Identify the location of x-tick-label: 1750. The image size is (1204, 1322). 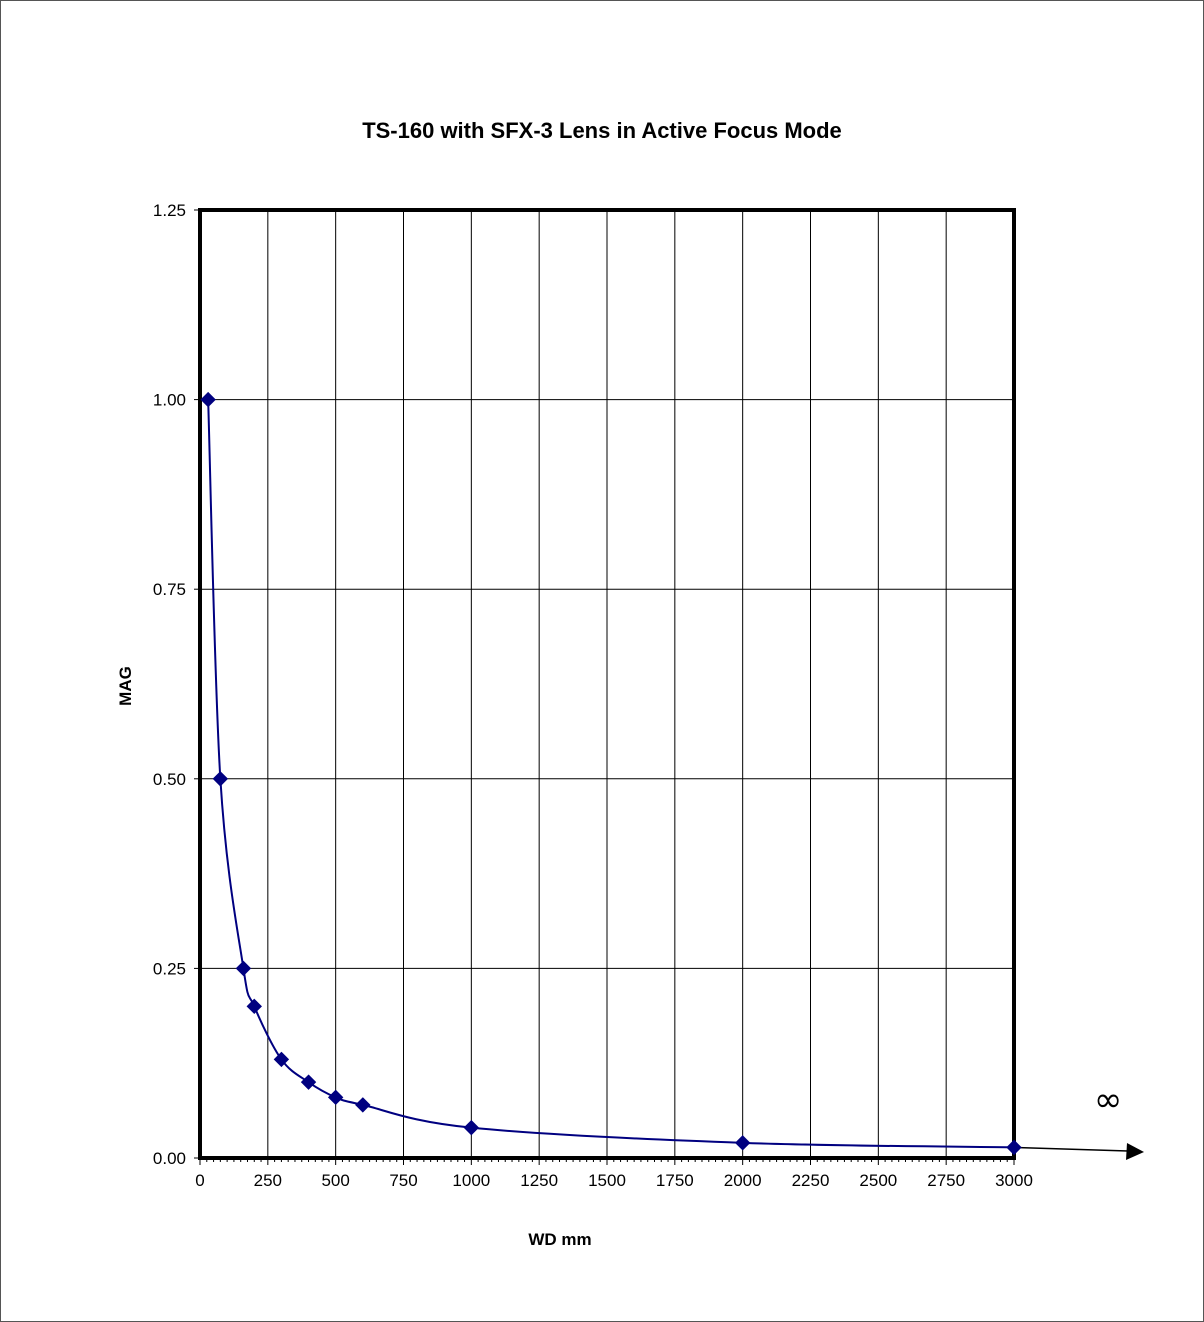
(675, 1180).